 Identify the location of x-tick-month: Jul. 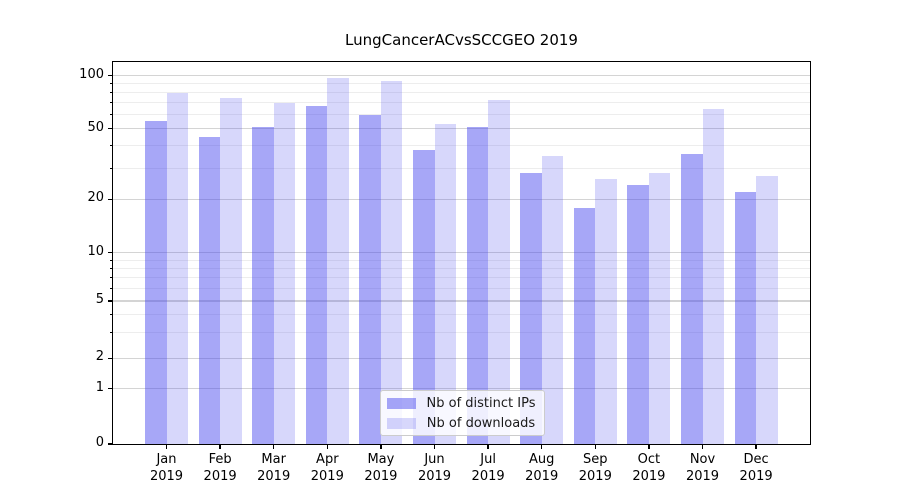
(488, 459).